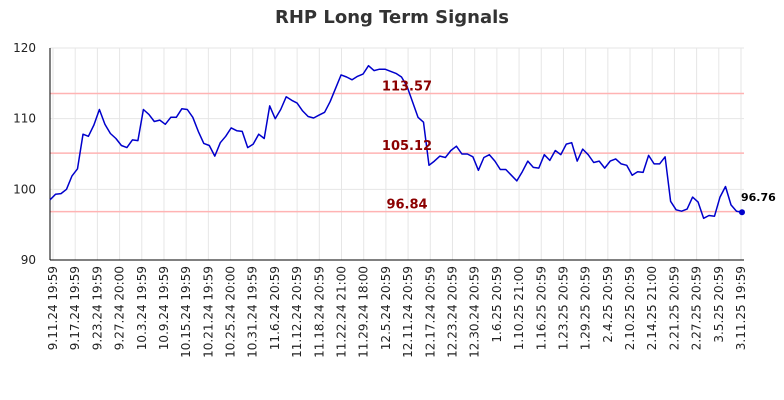 The width and height of the screenshot is (784, 400). I want to click on last-point-marker, so click(742, 212).